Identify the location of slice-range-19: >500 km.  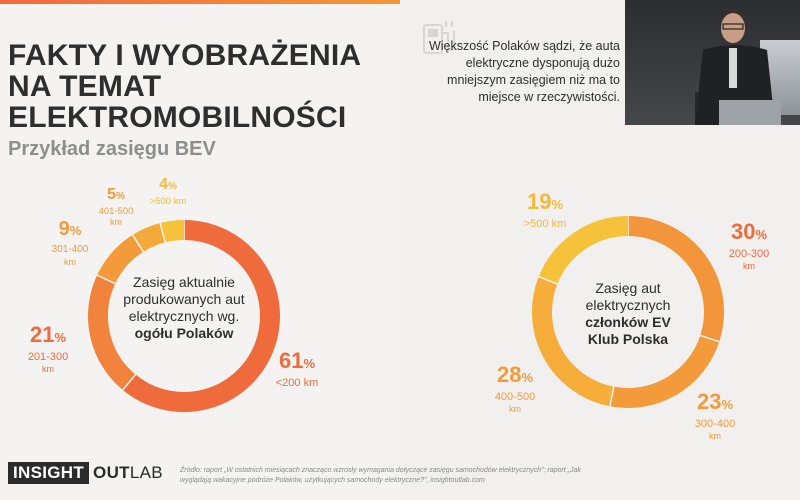
(545, 224).